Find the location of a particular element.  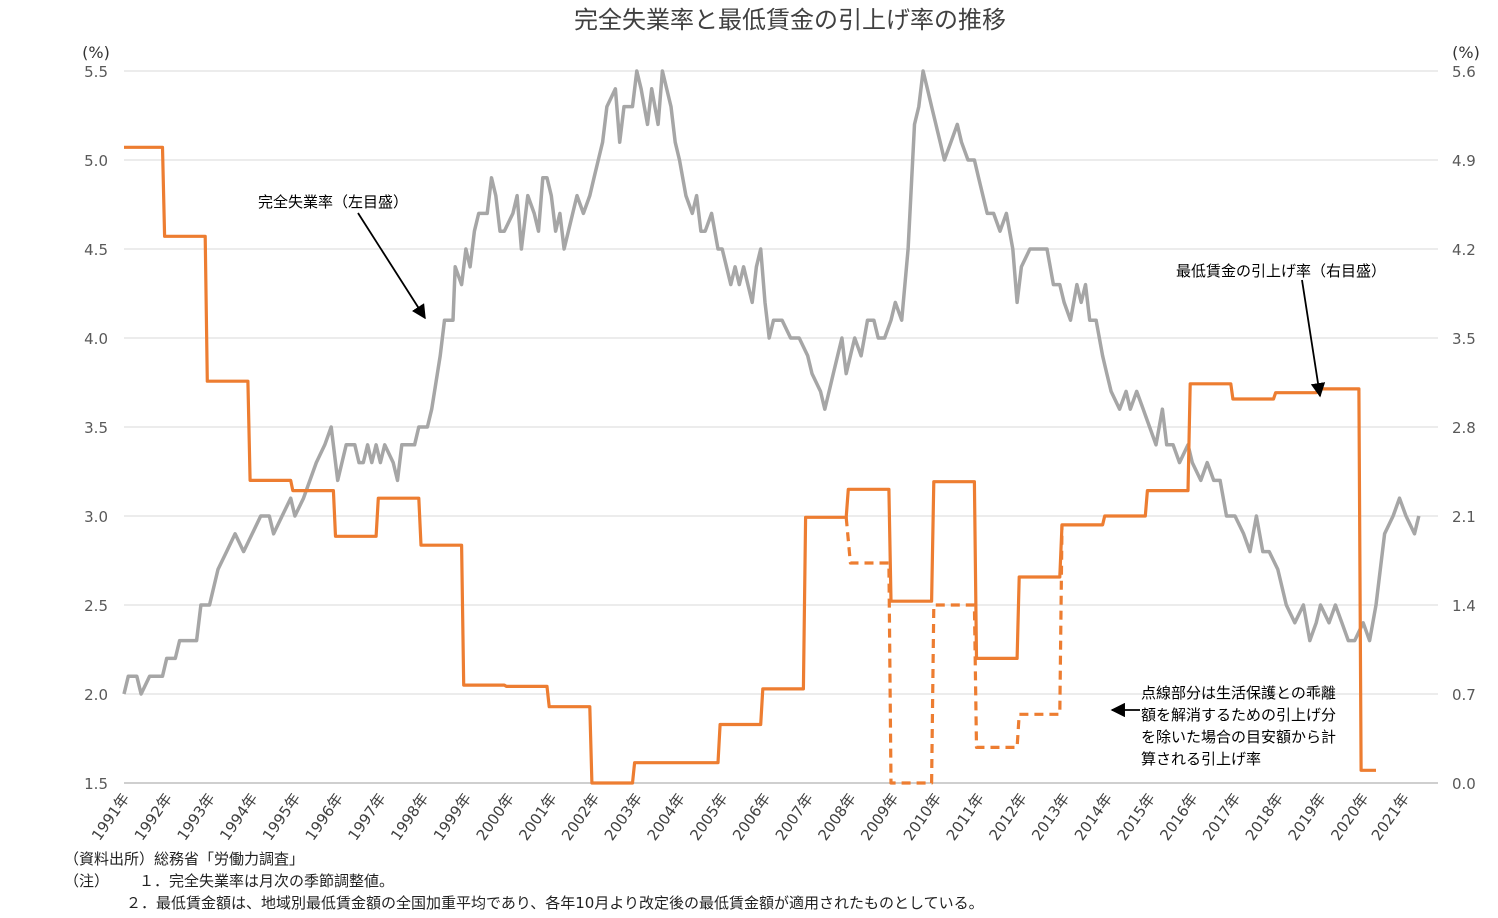

right-tick-label: 0.0 is located at coordinates (1464, 784).